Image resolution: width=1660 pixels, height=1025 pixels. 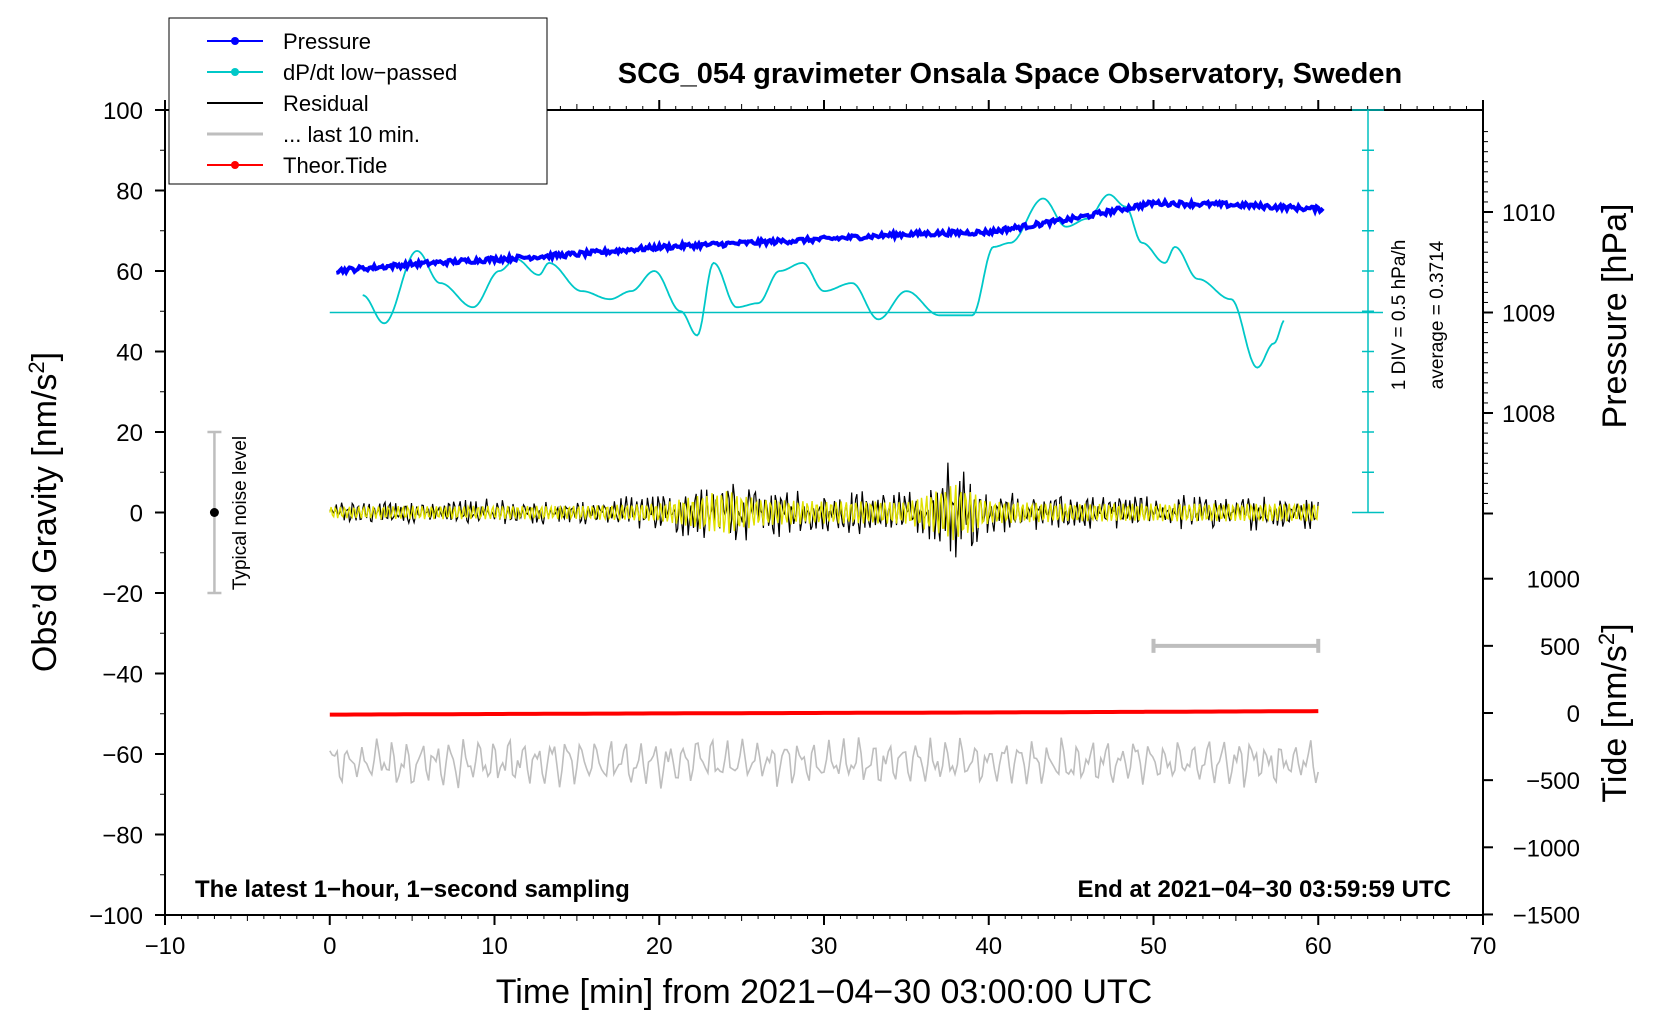 I want to click on tide-axis-title-main: Tide [nm/s, so click(x=1615, y=723).